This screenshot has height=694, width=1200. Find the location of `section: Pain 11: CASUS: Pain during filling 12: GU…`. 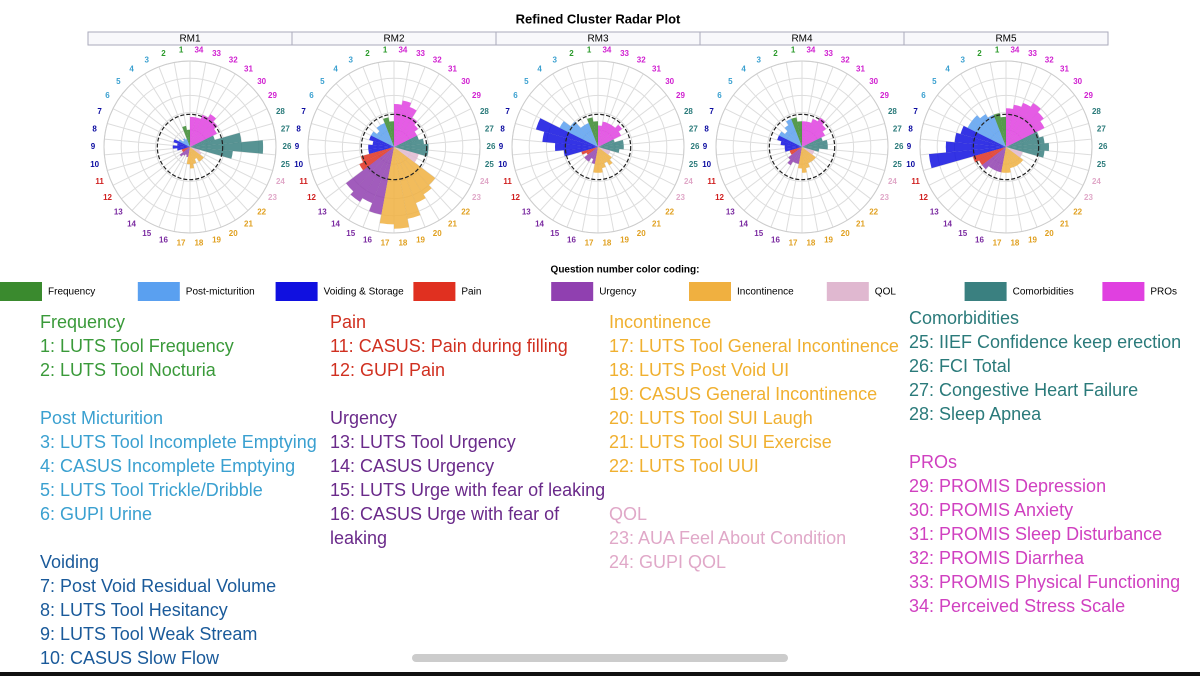

section: Pain 11: CASUS: Pain during filling 12: GU… is located at coordinates (469, 346).